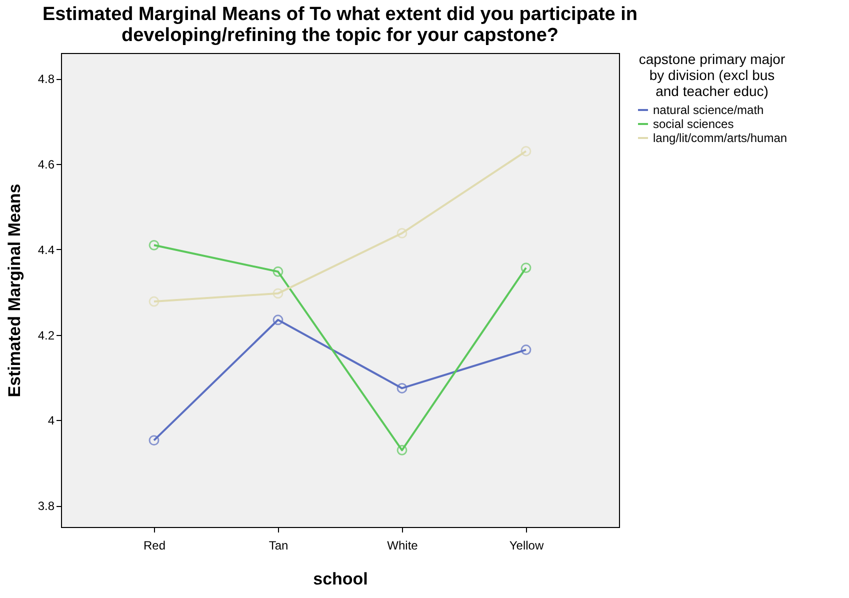  I want to click on x-tick-label: Yellow, so click(526, 545).